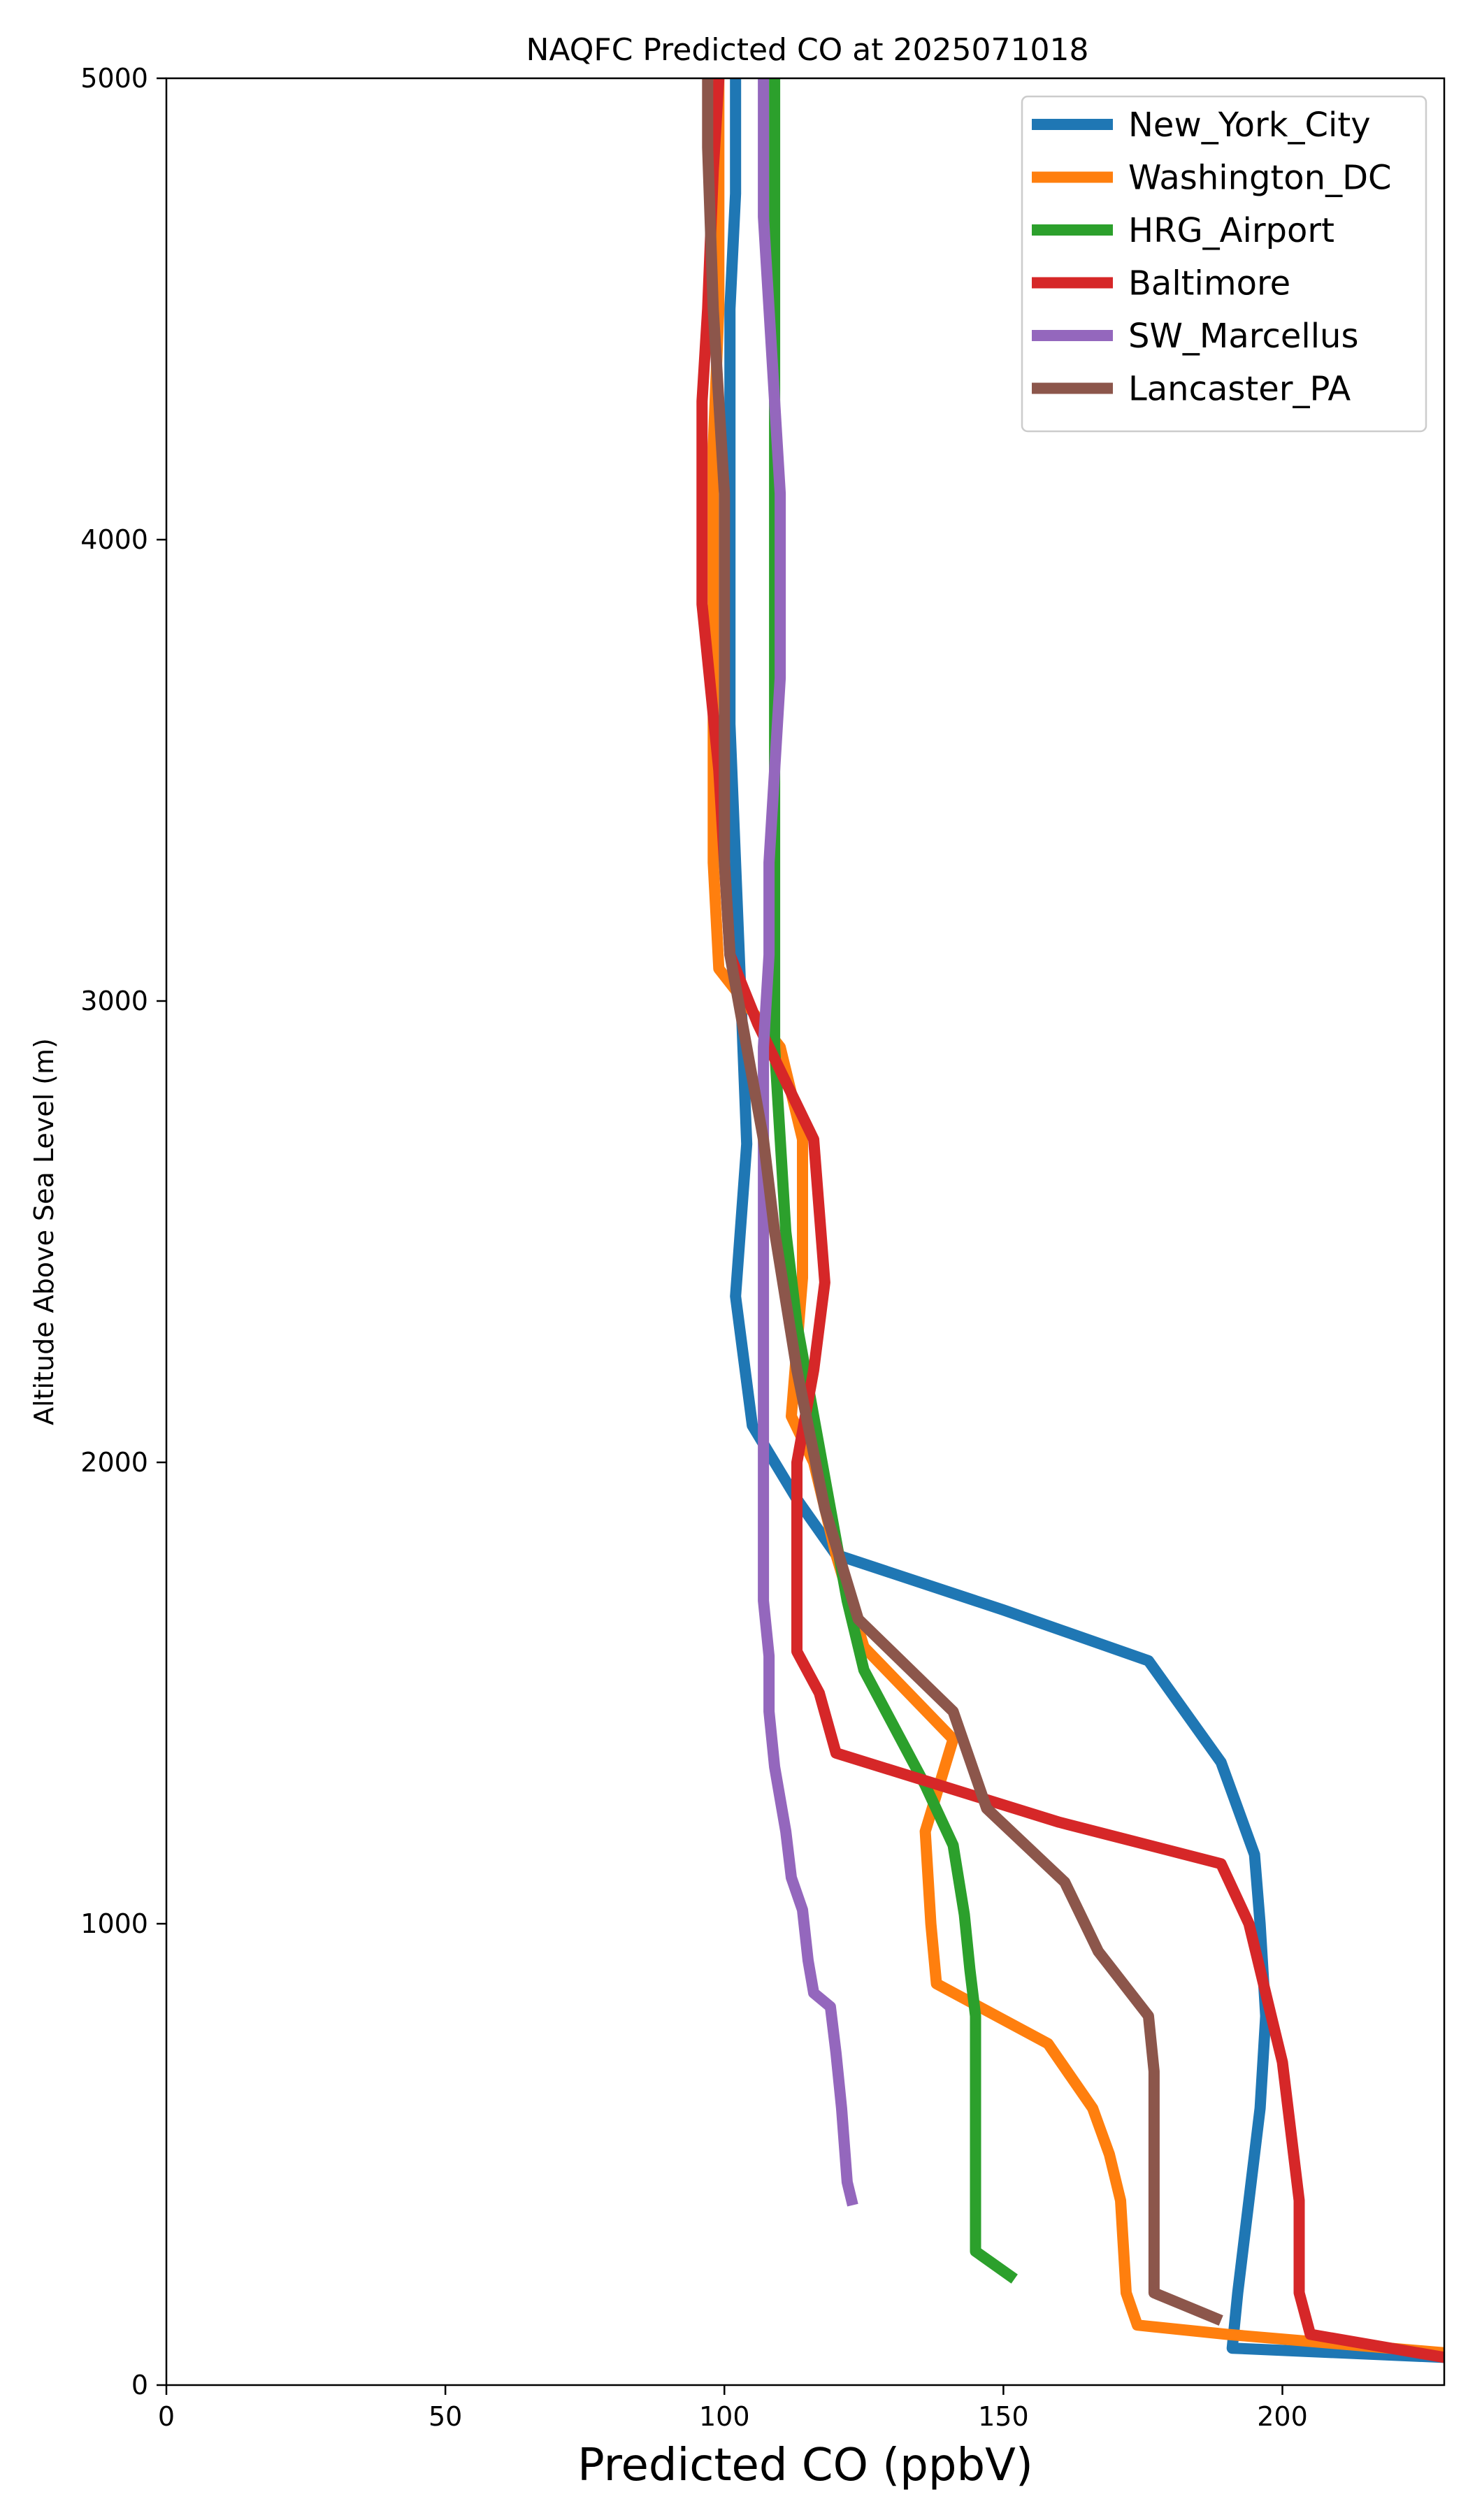 The height and width of the screenshot is (2520, 1468). I want to click on y-tick-label: 5000, so click(114, 78).